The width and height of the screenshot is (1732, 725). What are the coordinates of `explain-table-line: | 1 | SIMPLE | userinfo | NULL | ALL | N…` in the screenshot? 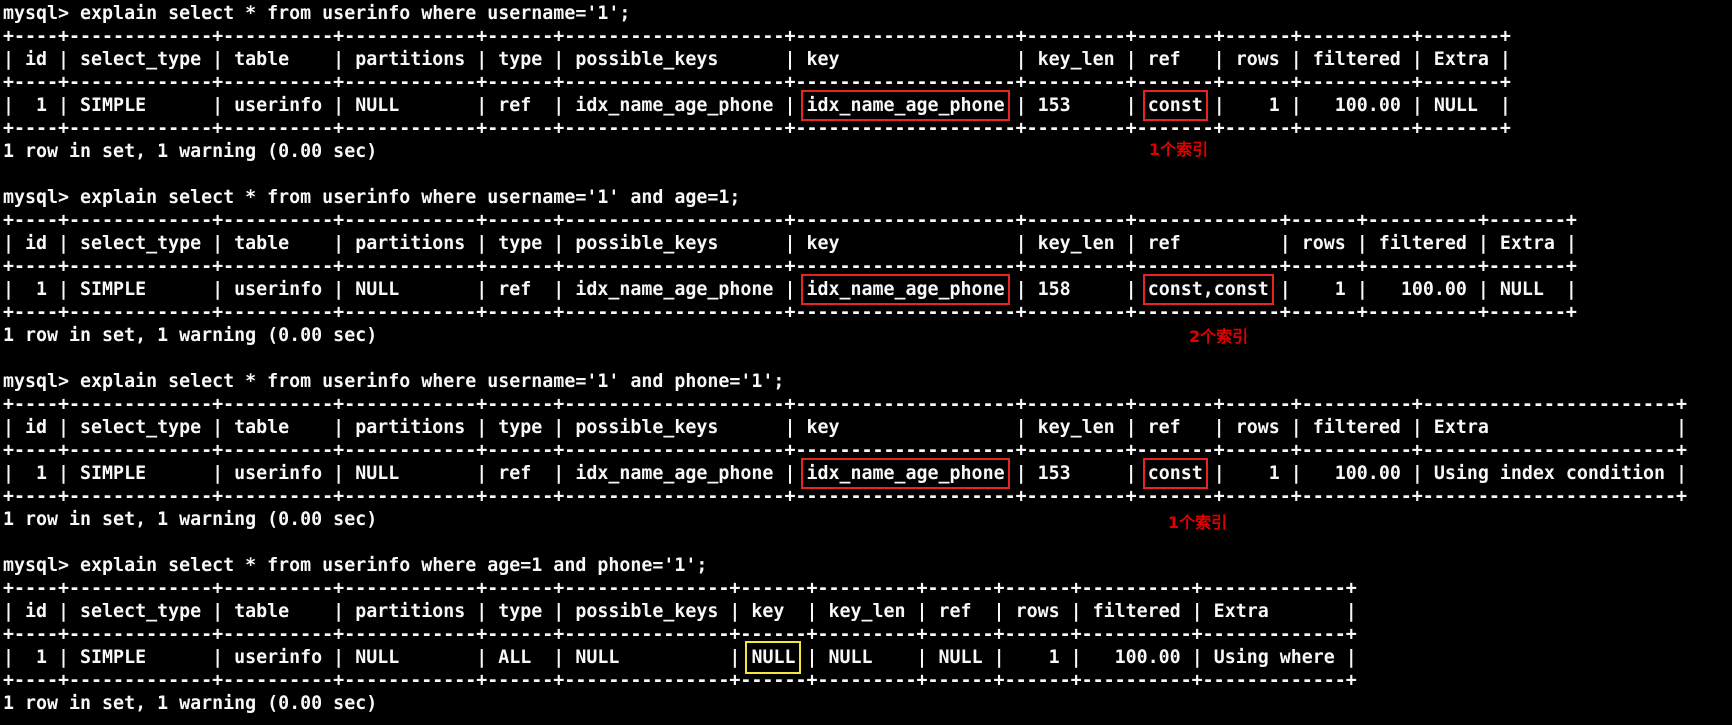 It's located at (845, 657).